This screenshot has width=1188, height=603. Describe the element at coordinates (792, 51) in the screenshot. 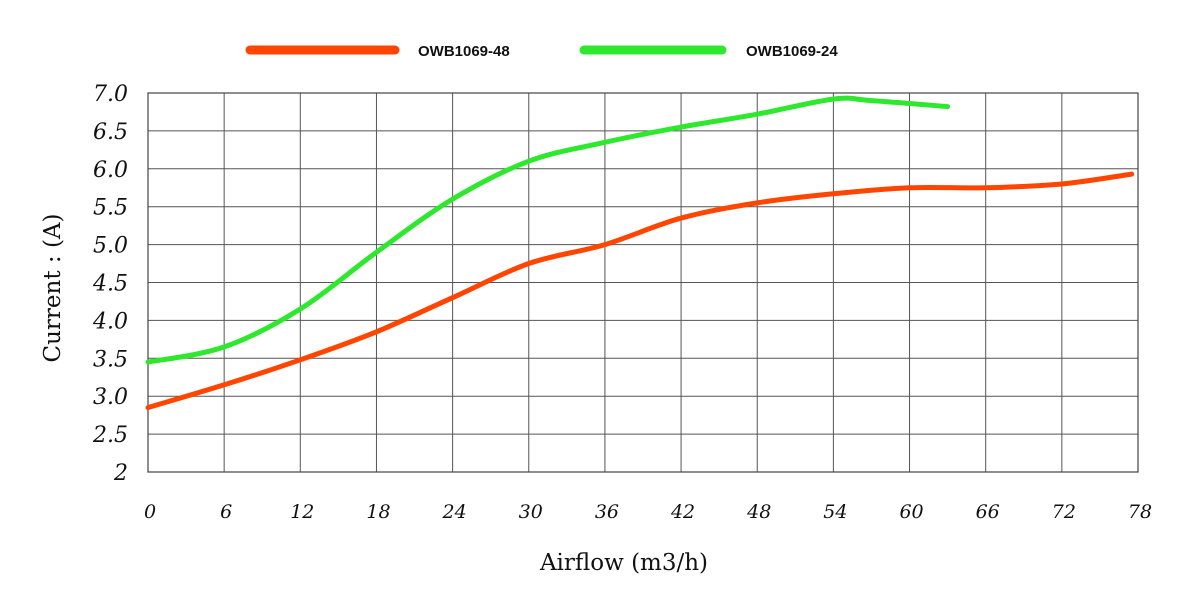

I see `legend-label: OWB1069-24` at that location.